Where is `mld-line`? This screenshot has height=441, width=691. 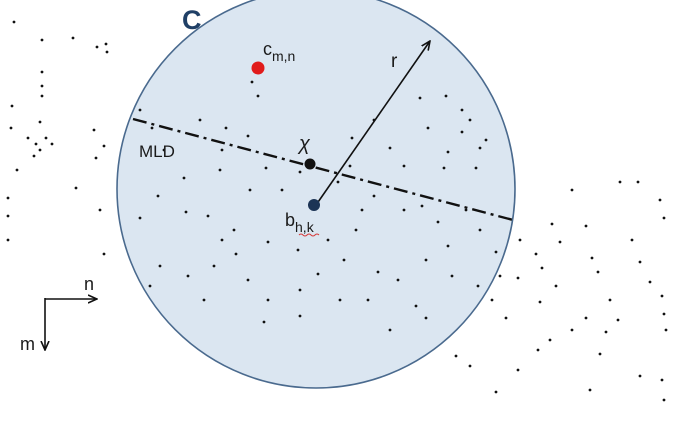
mld-line is located at coordinates (323, 169).